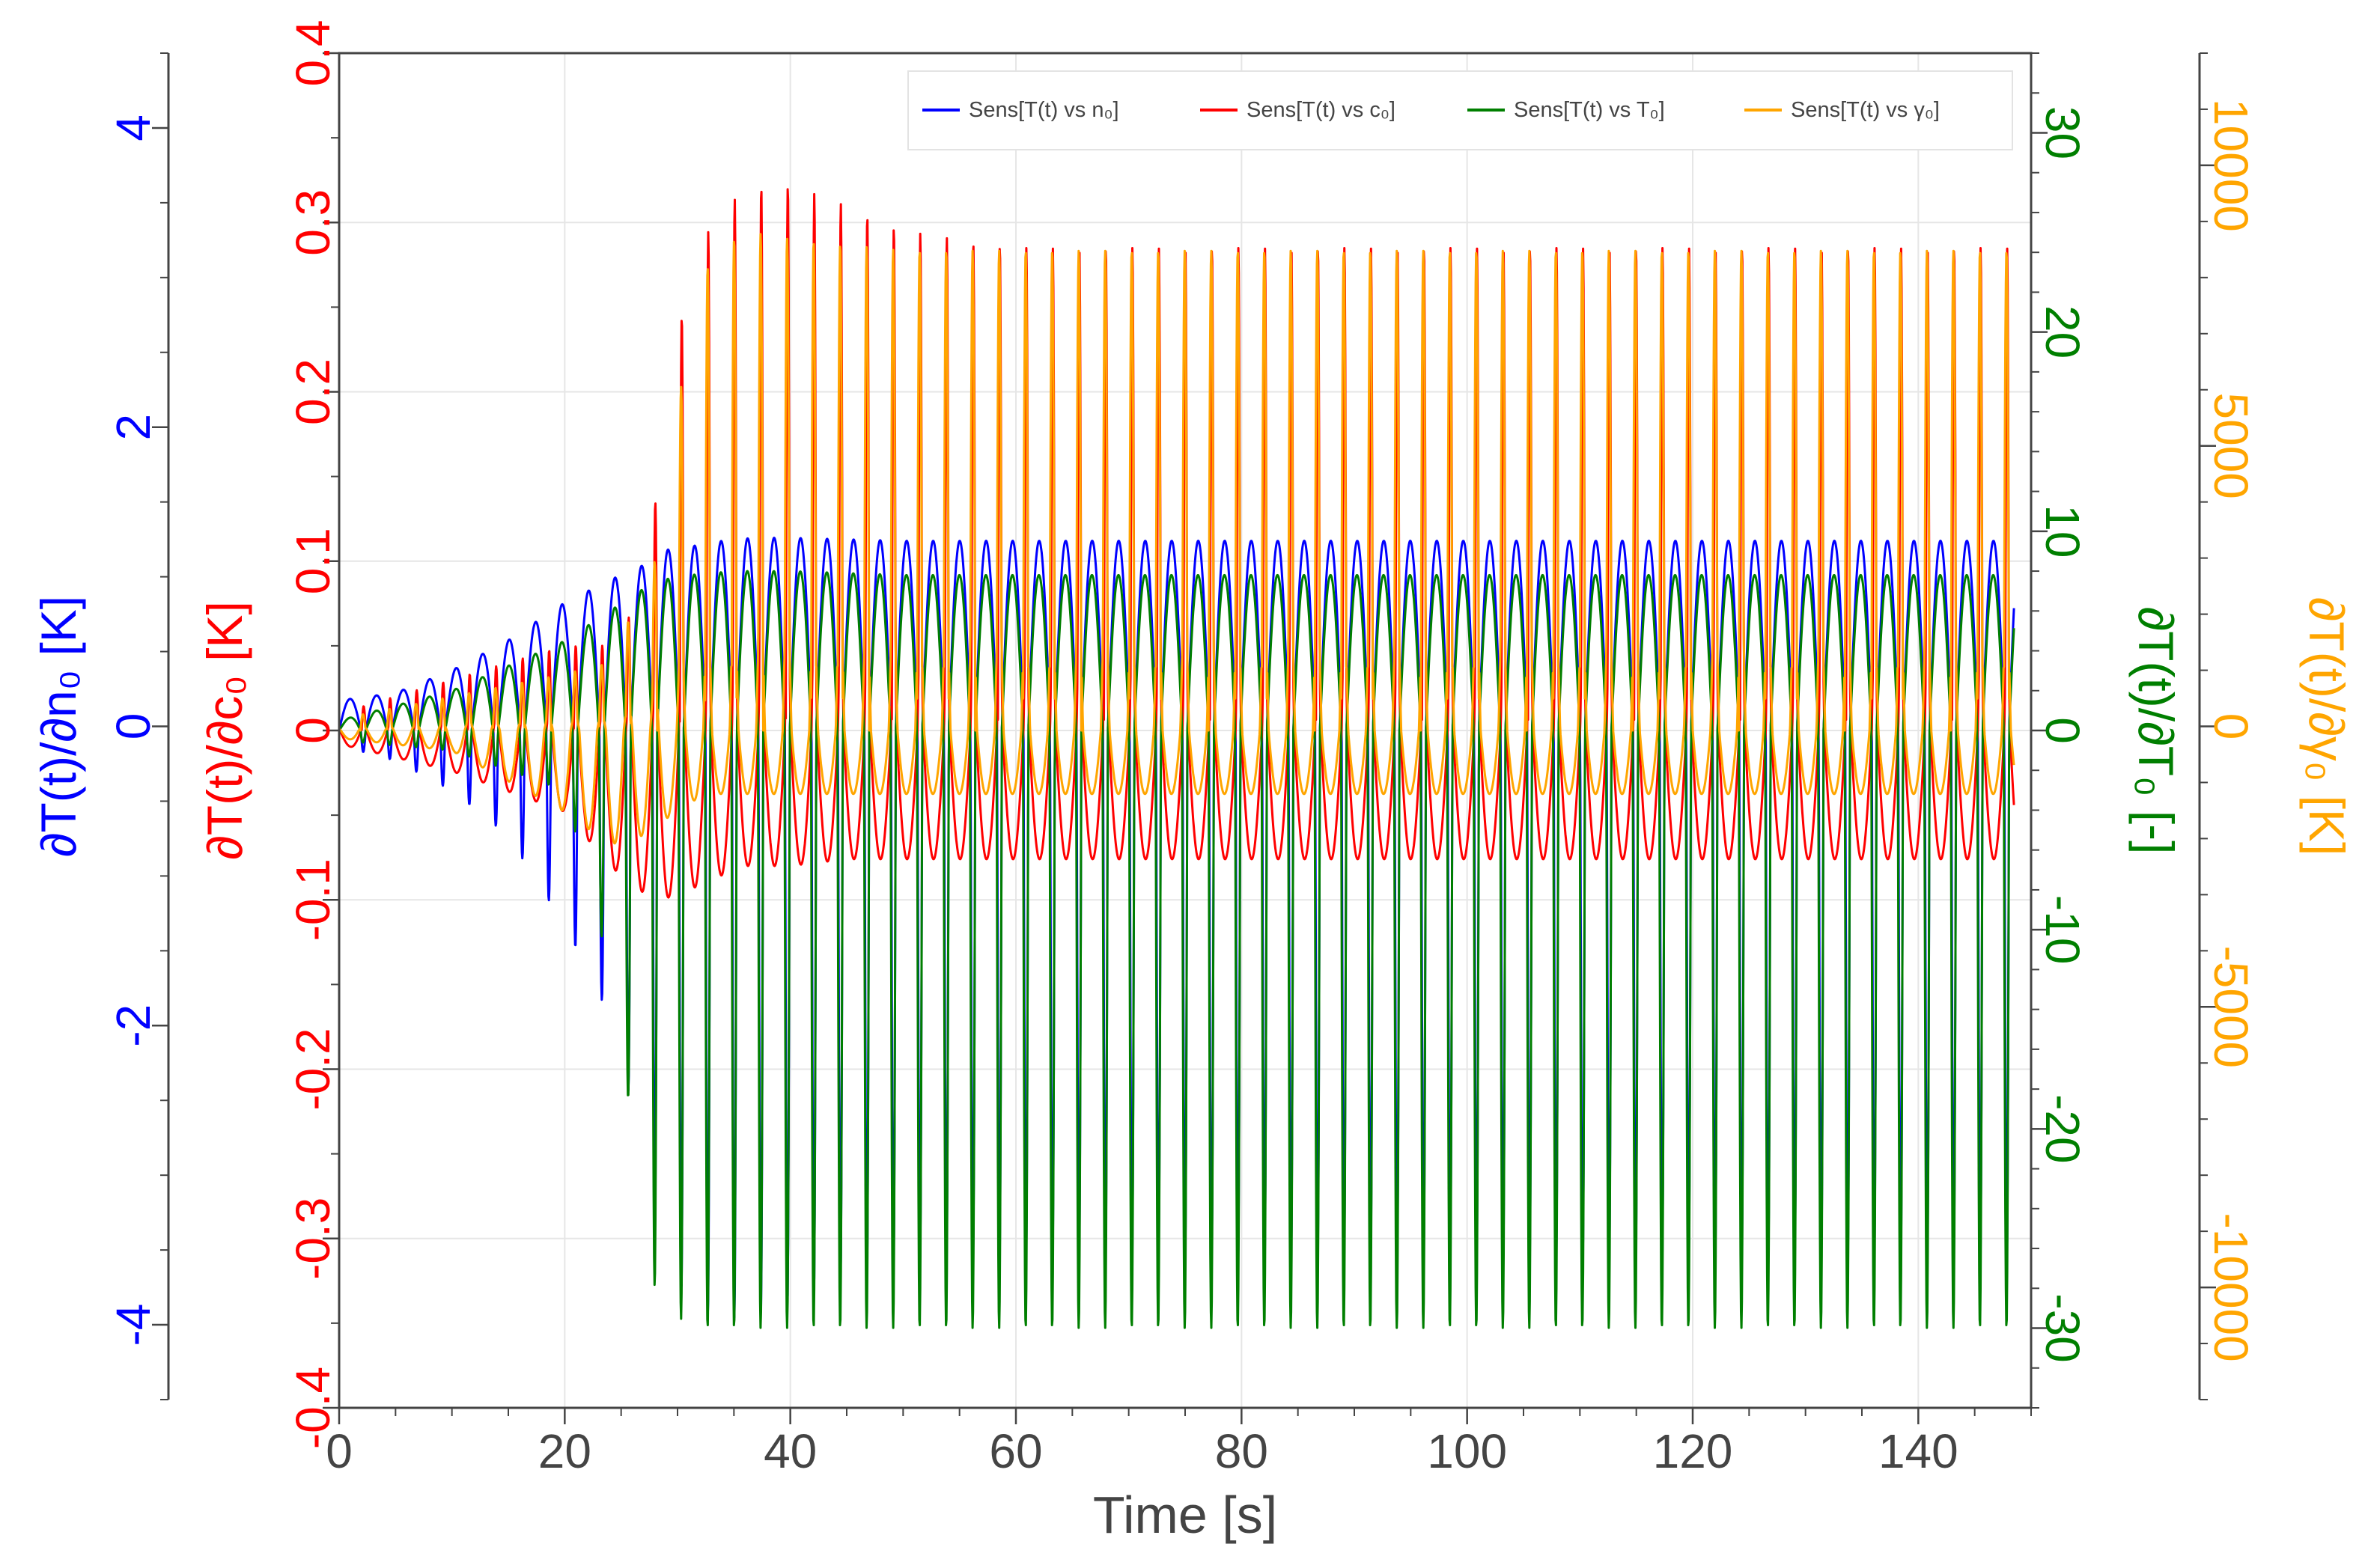  Describe the element at coordinates (133, 128) in the screenshot. I see `tick-label-n0: 4` at that location.